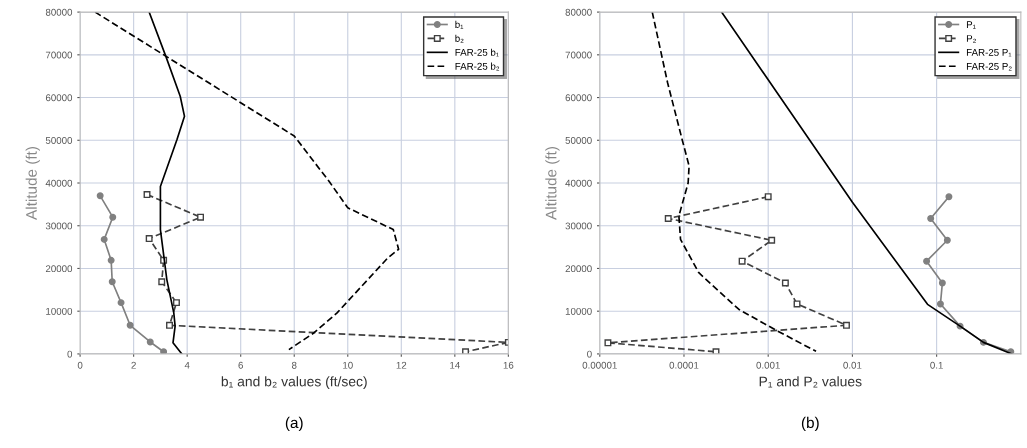  Describe the element at coordinates (477, 66) in the screenshot. I see `legend-label: FAR-25 b₂` at that location.